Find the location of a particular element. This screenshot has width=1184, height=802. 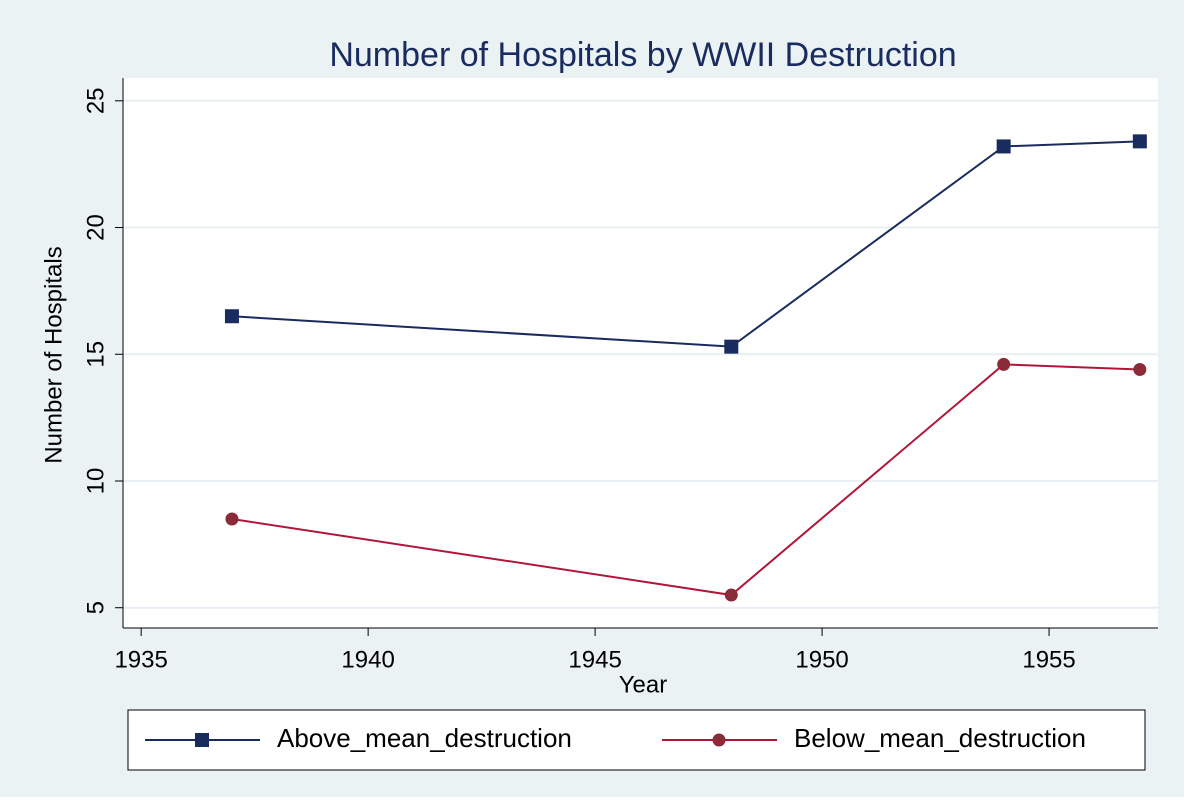

x-tick-label: 1940 is located at coordinates (367, 659).